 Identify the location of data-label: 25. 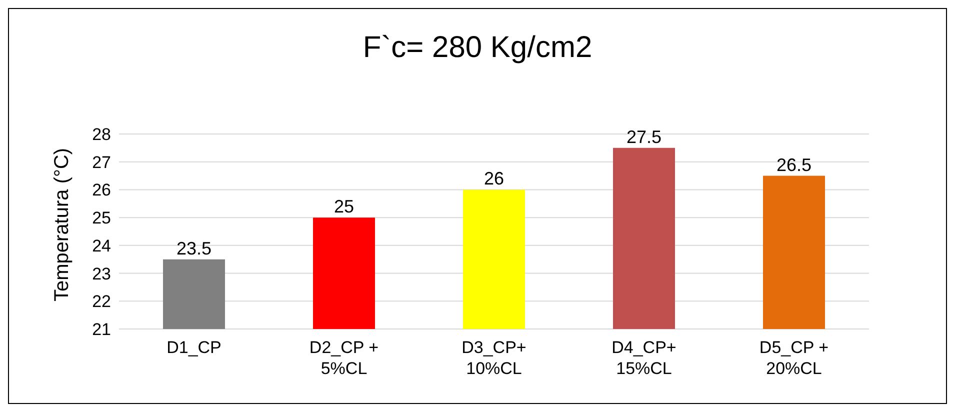
(344, 206).